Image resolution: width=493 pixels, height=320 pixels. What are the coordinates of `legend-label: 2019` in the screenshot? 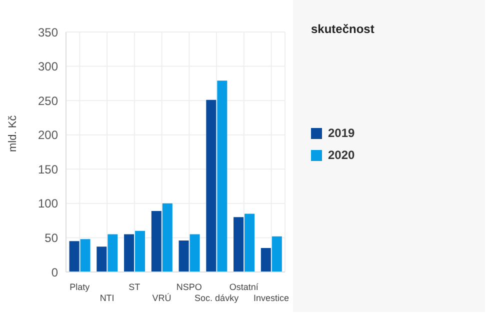 It's located at (341, 133).